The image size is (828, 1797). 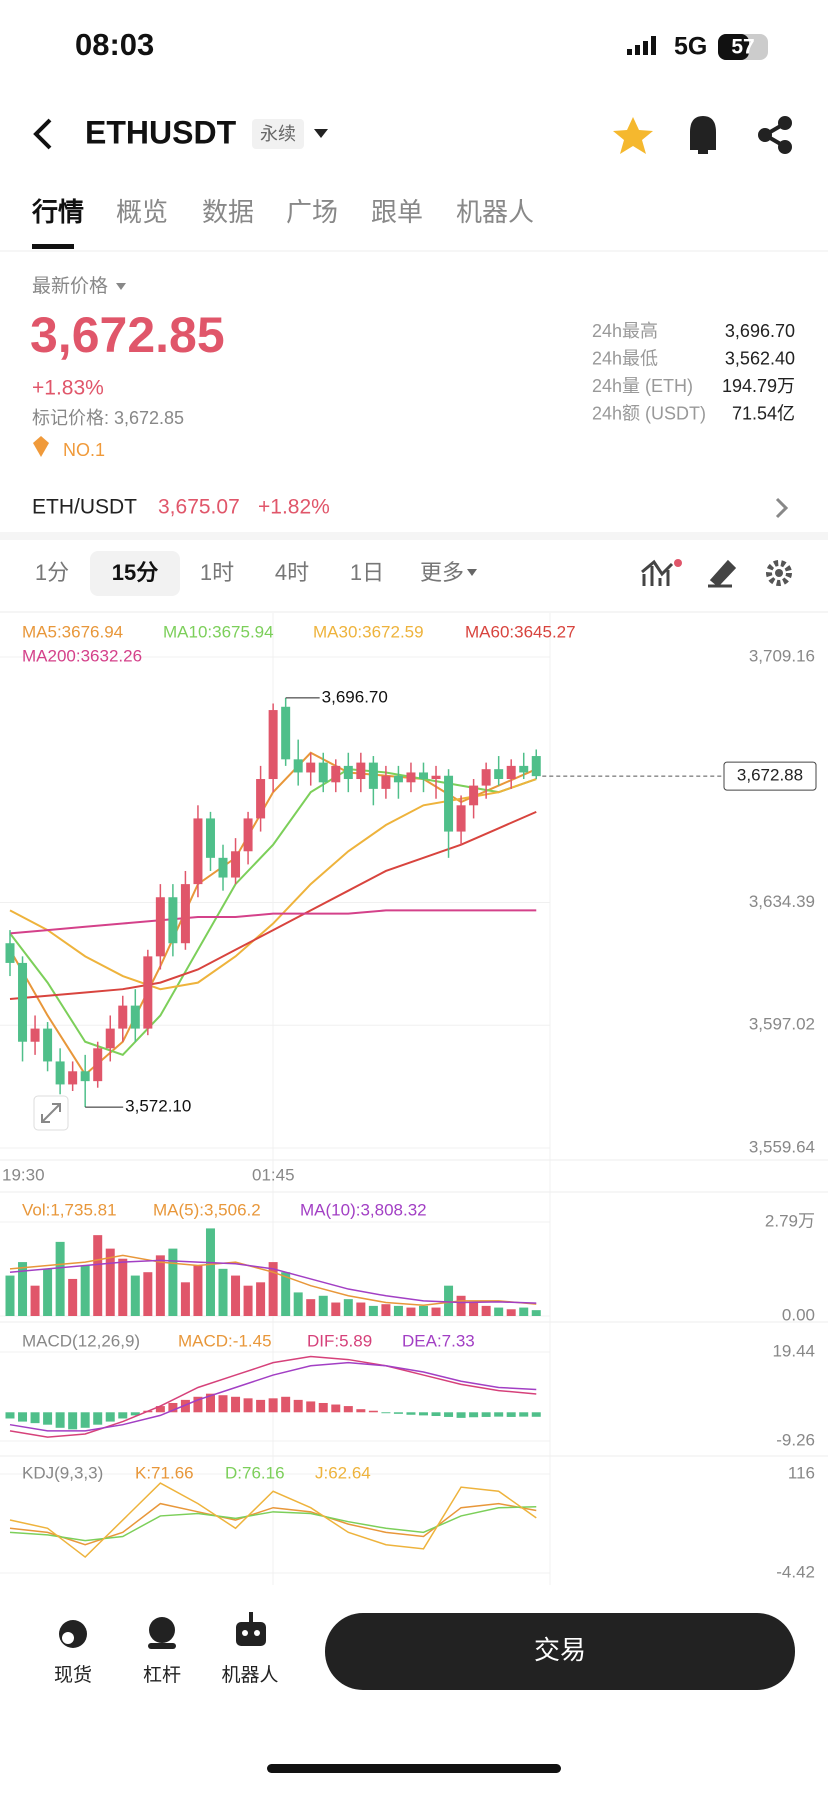 I want to click on symbol-dropdown, so click(x=321, y=133).